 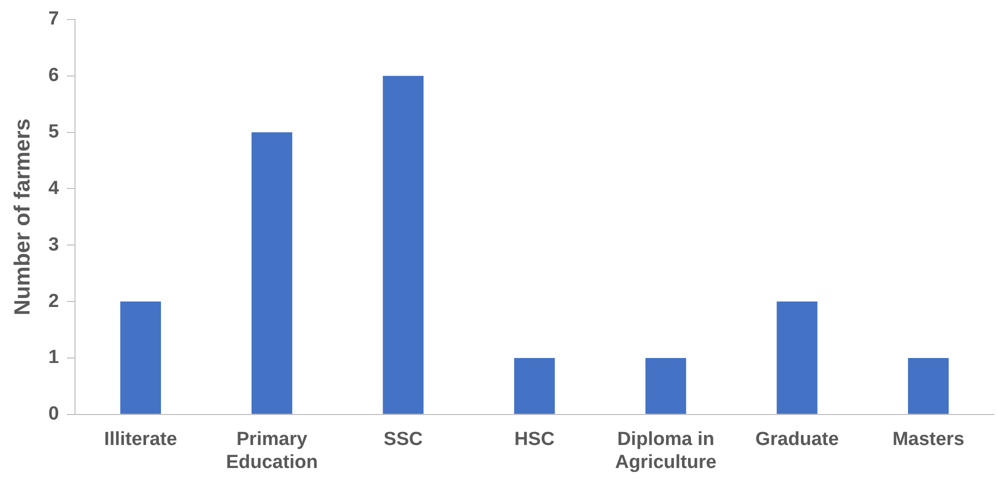 I want to click on y-tick-label: 2, so click(x=53, y=301).